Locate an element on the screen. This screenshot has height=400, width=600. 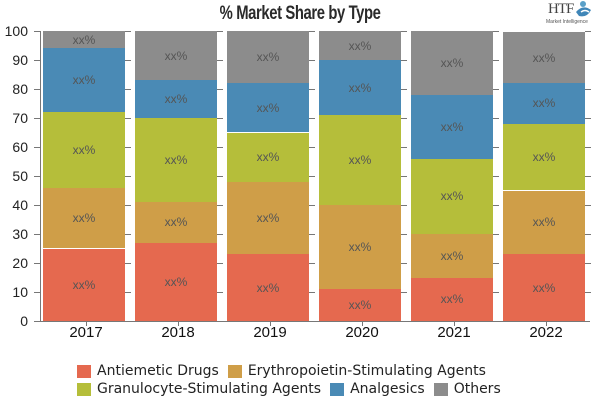
legend-item: Granulocyte-Stimulating Agents is located at coordinates (199, 389).